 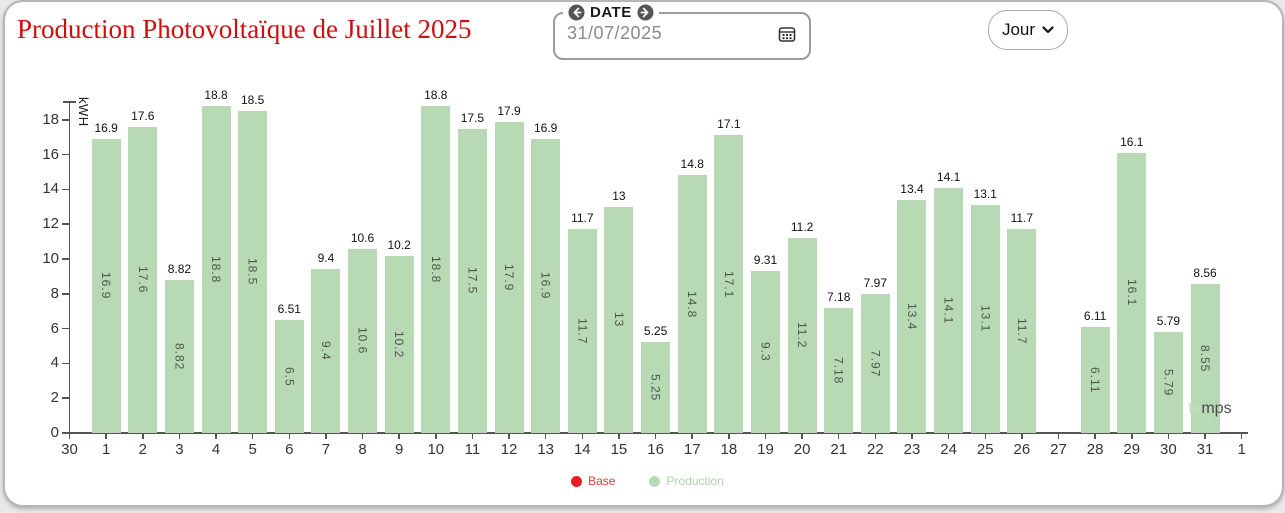 What do you see at coordinates (912, 316) in the screenshot?
I see `production-bar-day-23: 13.4` at bounding box center [912, 316].